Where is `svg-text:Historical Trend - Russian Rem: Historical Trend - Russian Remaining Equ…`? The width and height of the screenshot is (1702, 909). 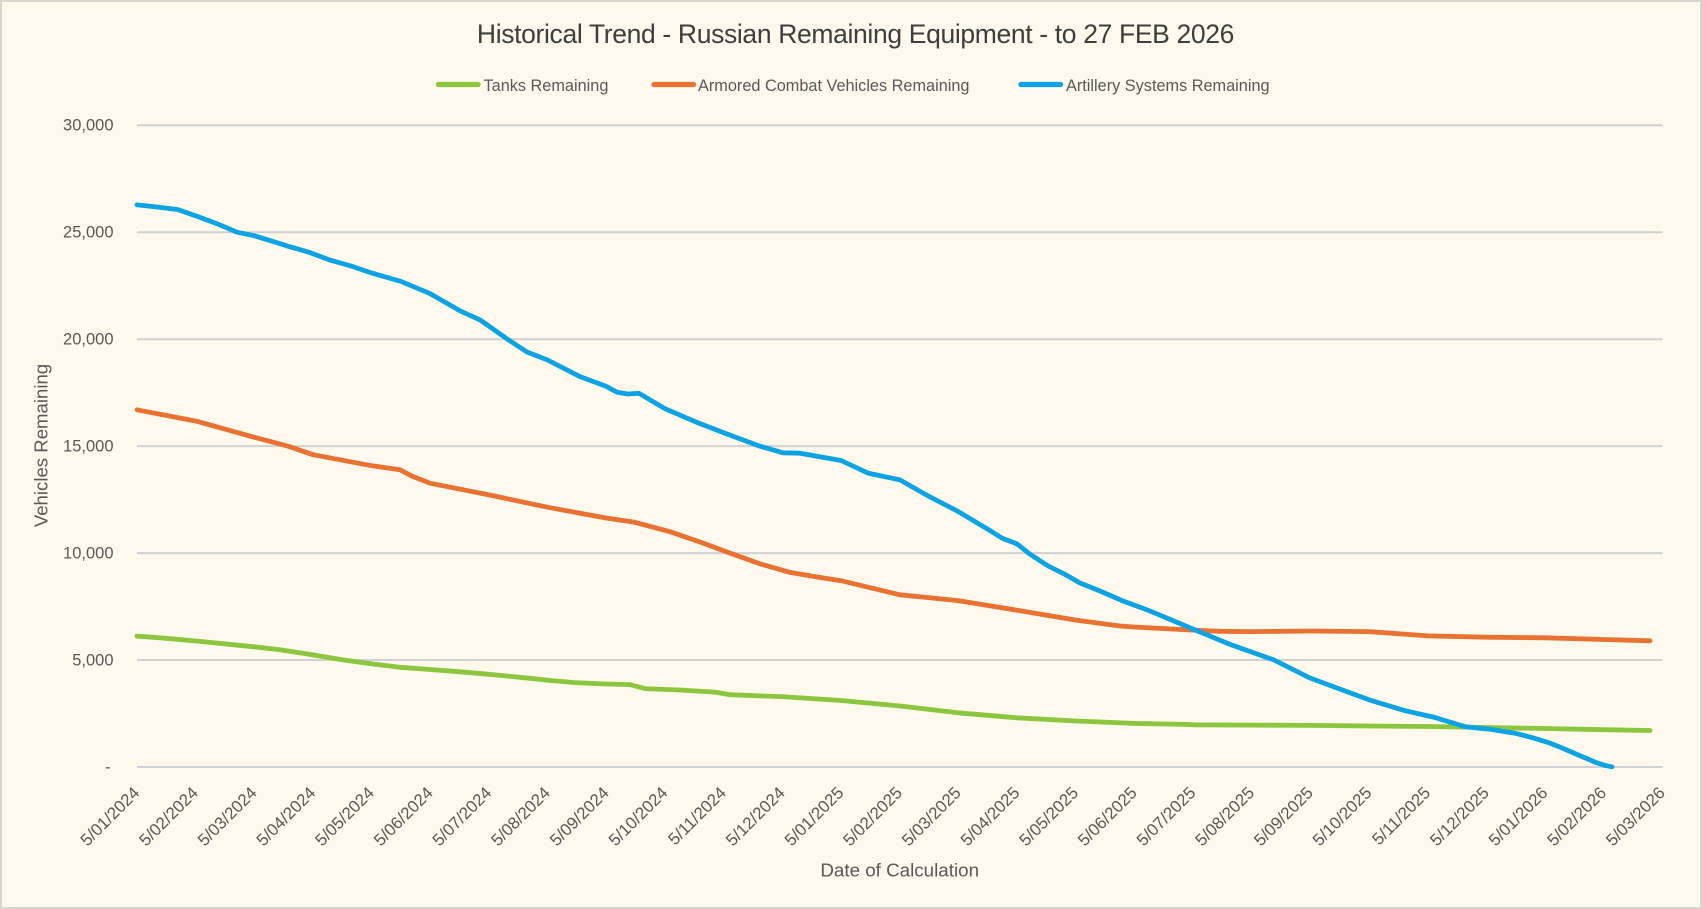
svg-text:Historical Trend - Russian Rem: Historical Trend - Russian Remaining Equ… is located at coordinates (855, 34).